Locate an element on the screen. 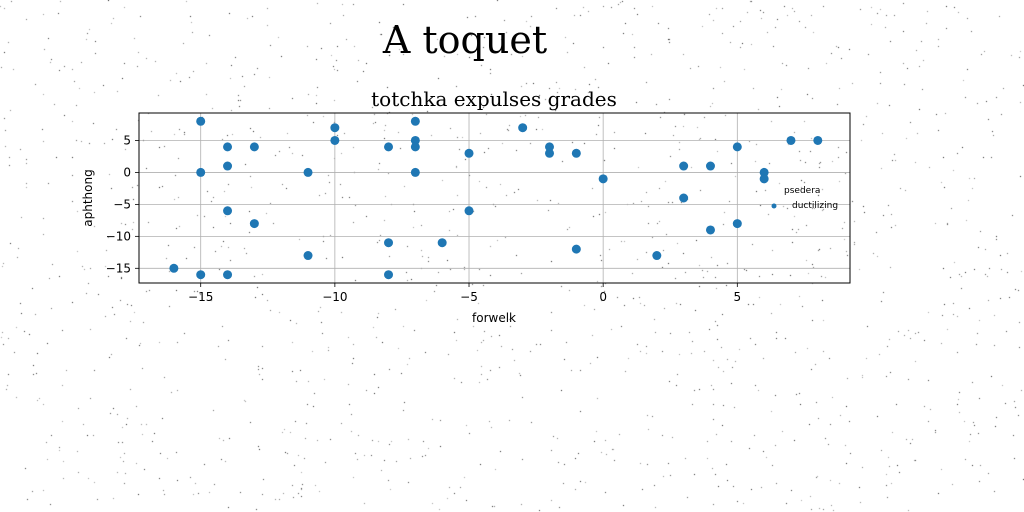  y-axis-label: aphthong is located at coordinates (88, 197).